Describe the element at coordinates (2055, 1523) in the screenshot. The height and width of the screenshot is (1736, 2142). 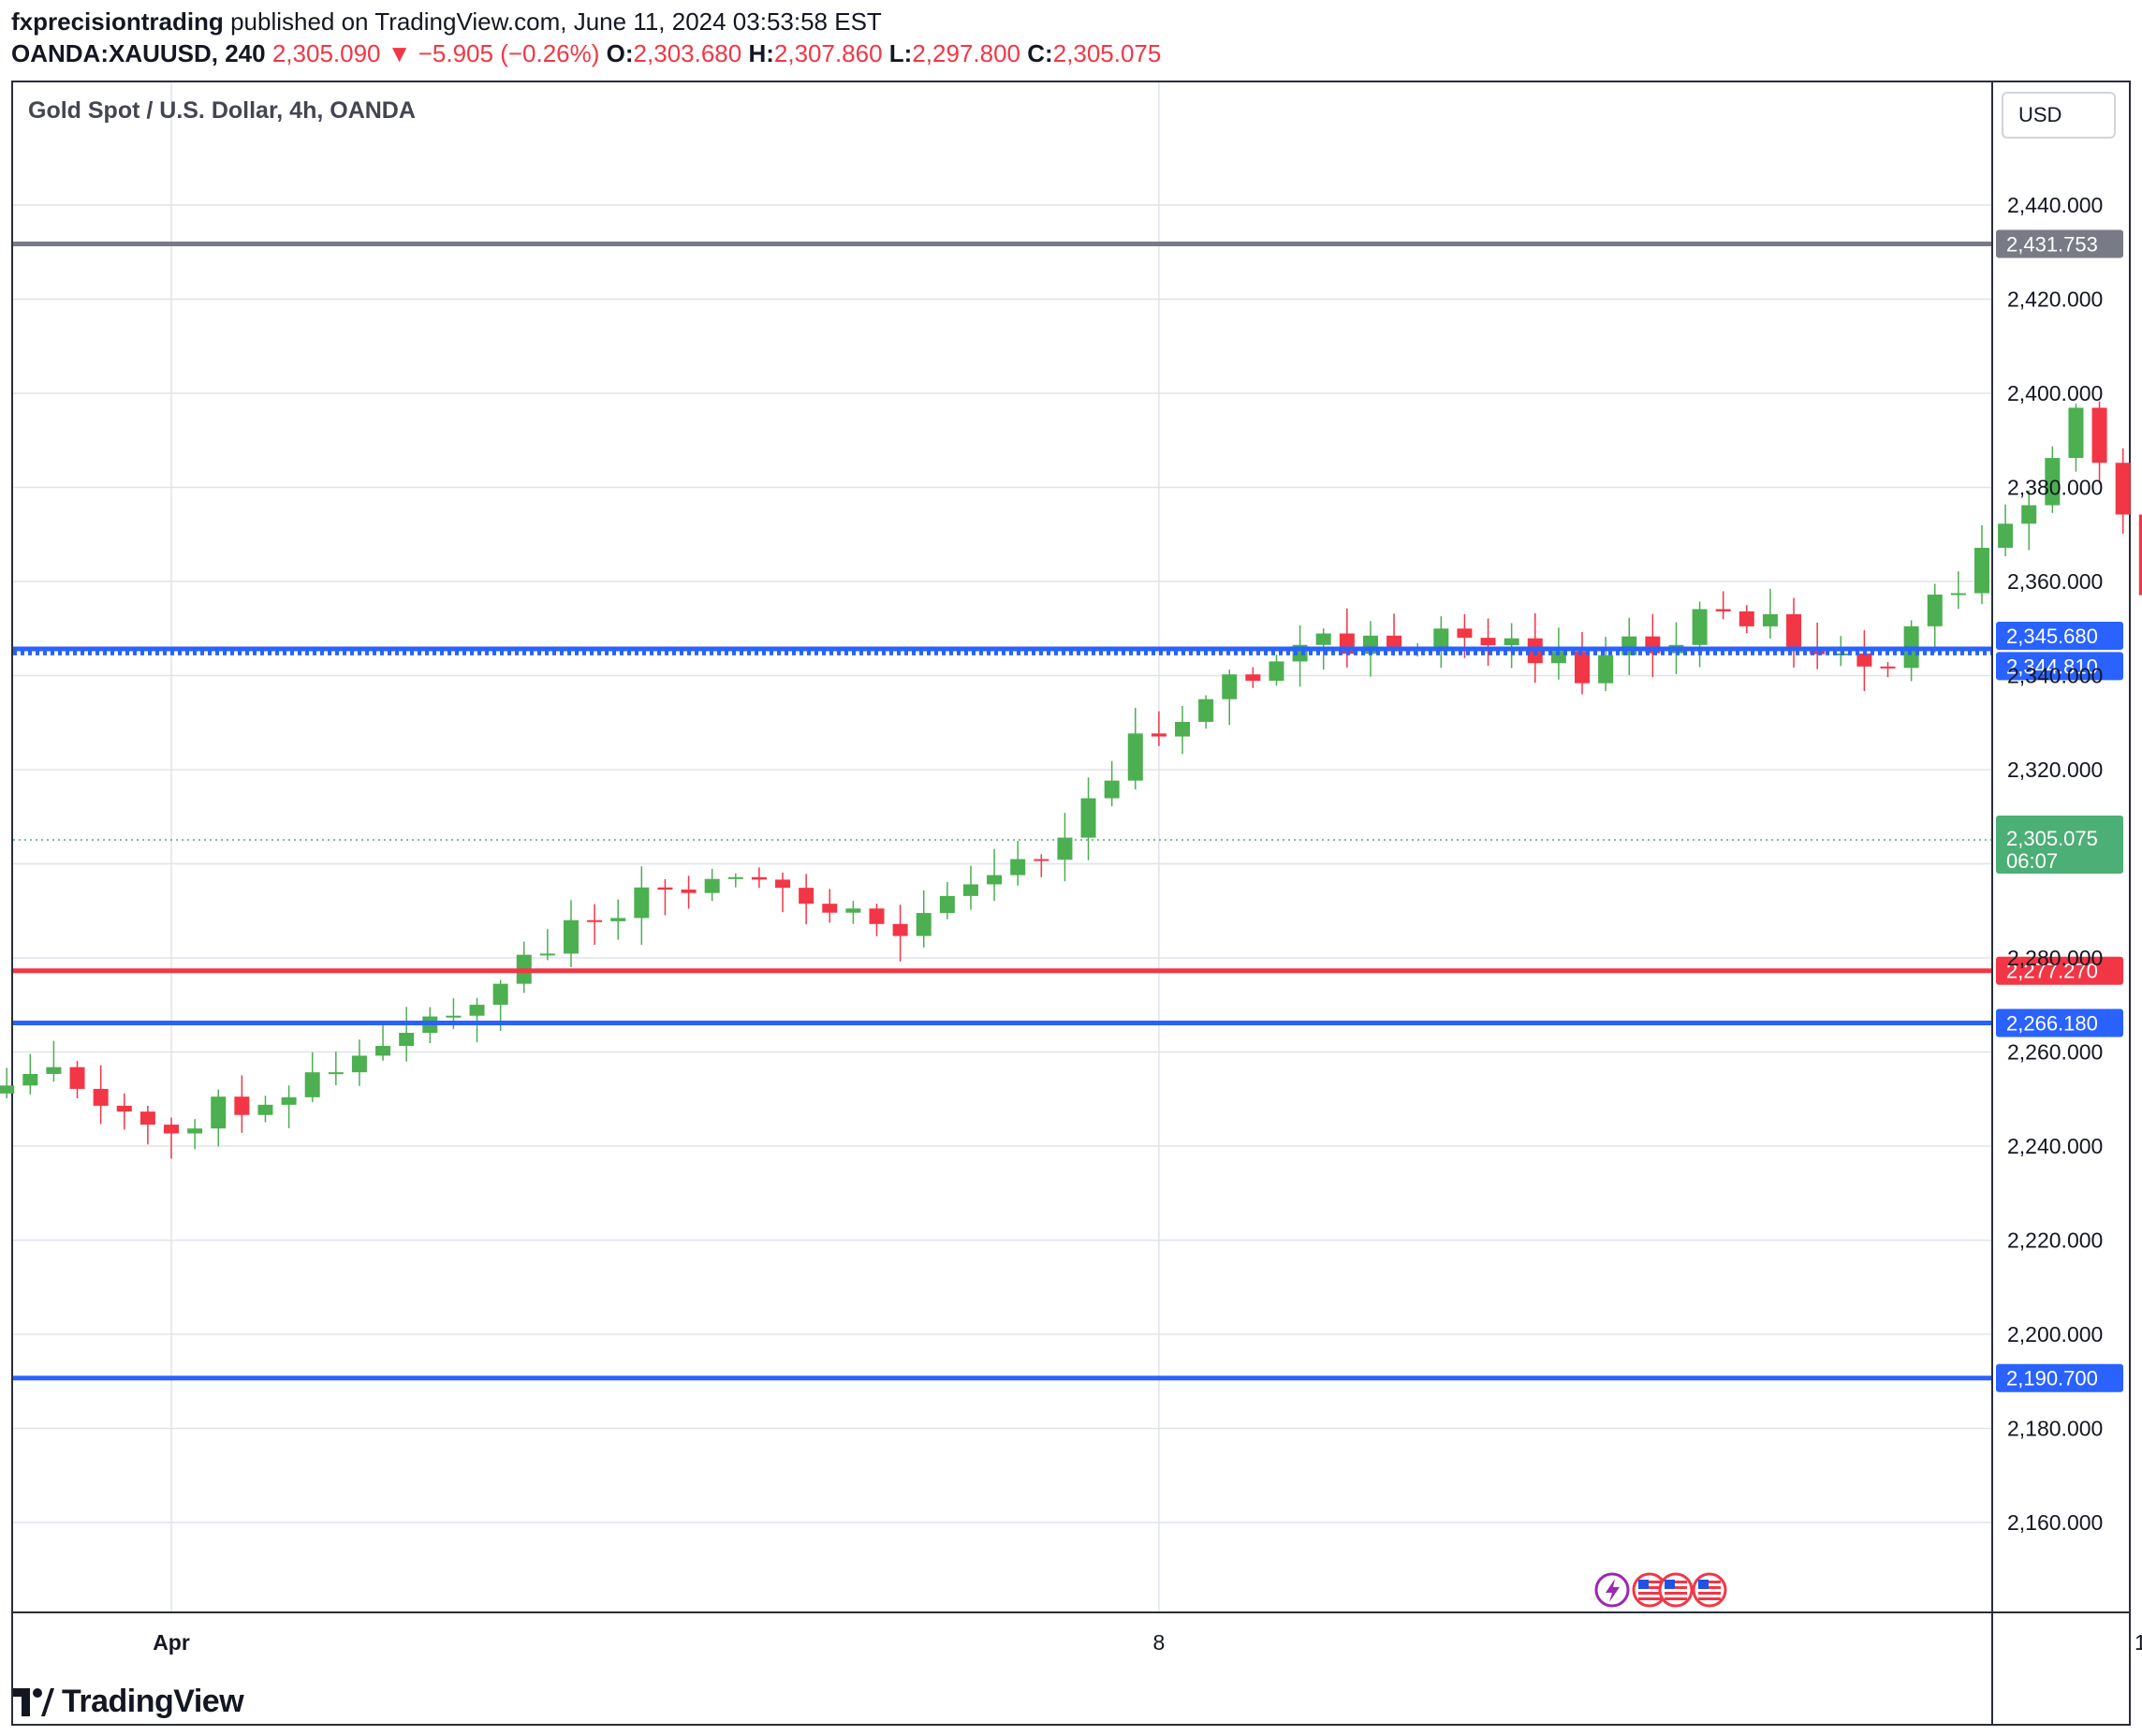
I see `price-tick-label: 2,160.000` at that location.